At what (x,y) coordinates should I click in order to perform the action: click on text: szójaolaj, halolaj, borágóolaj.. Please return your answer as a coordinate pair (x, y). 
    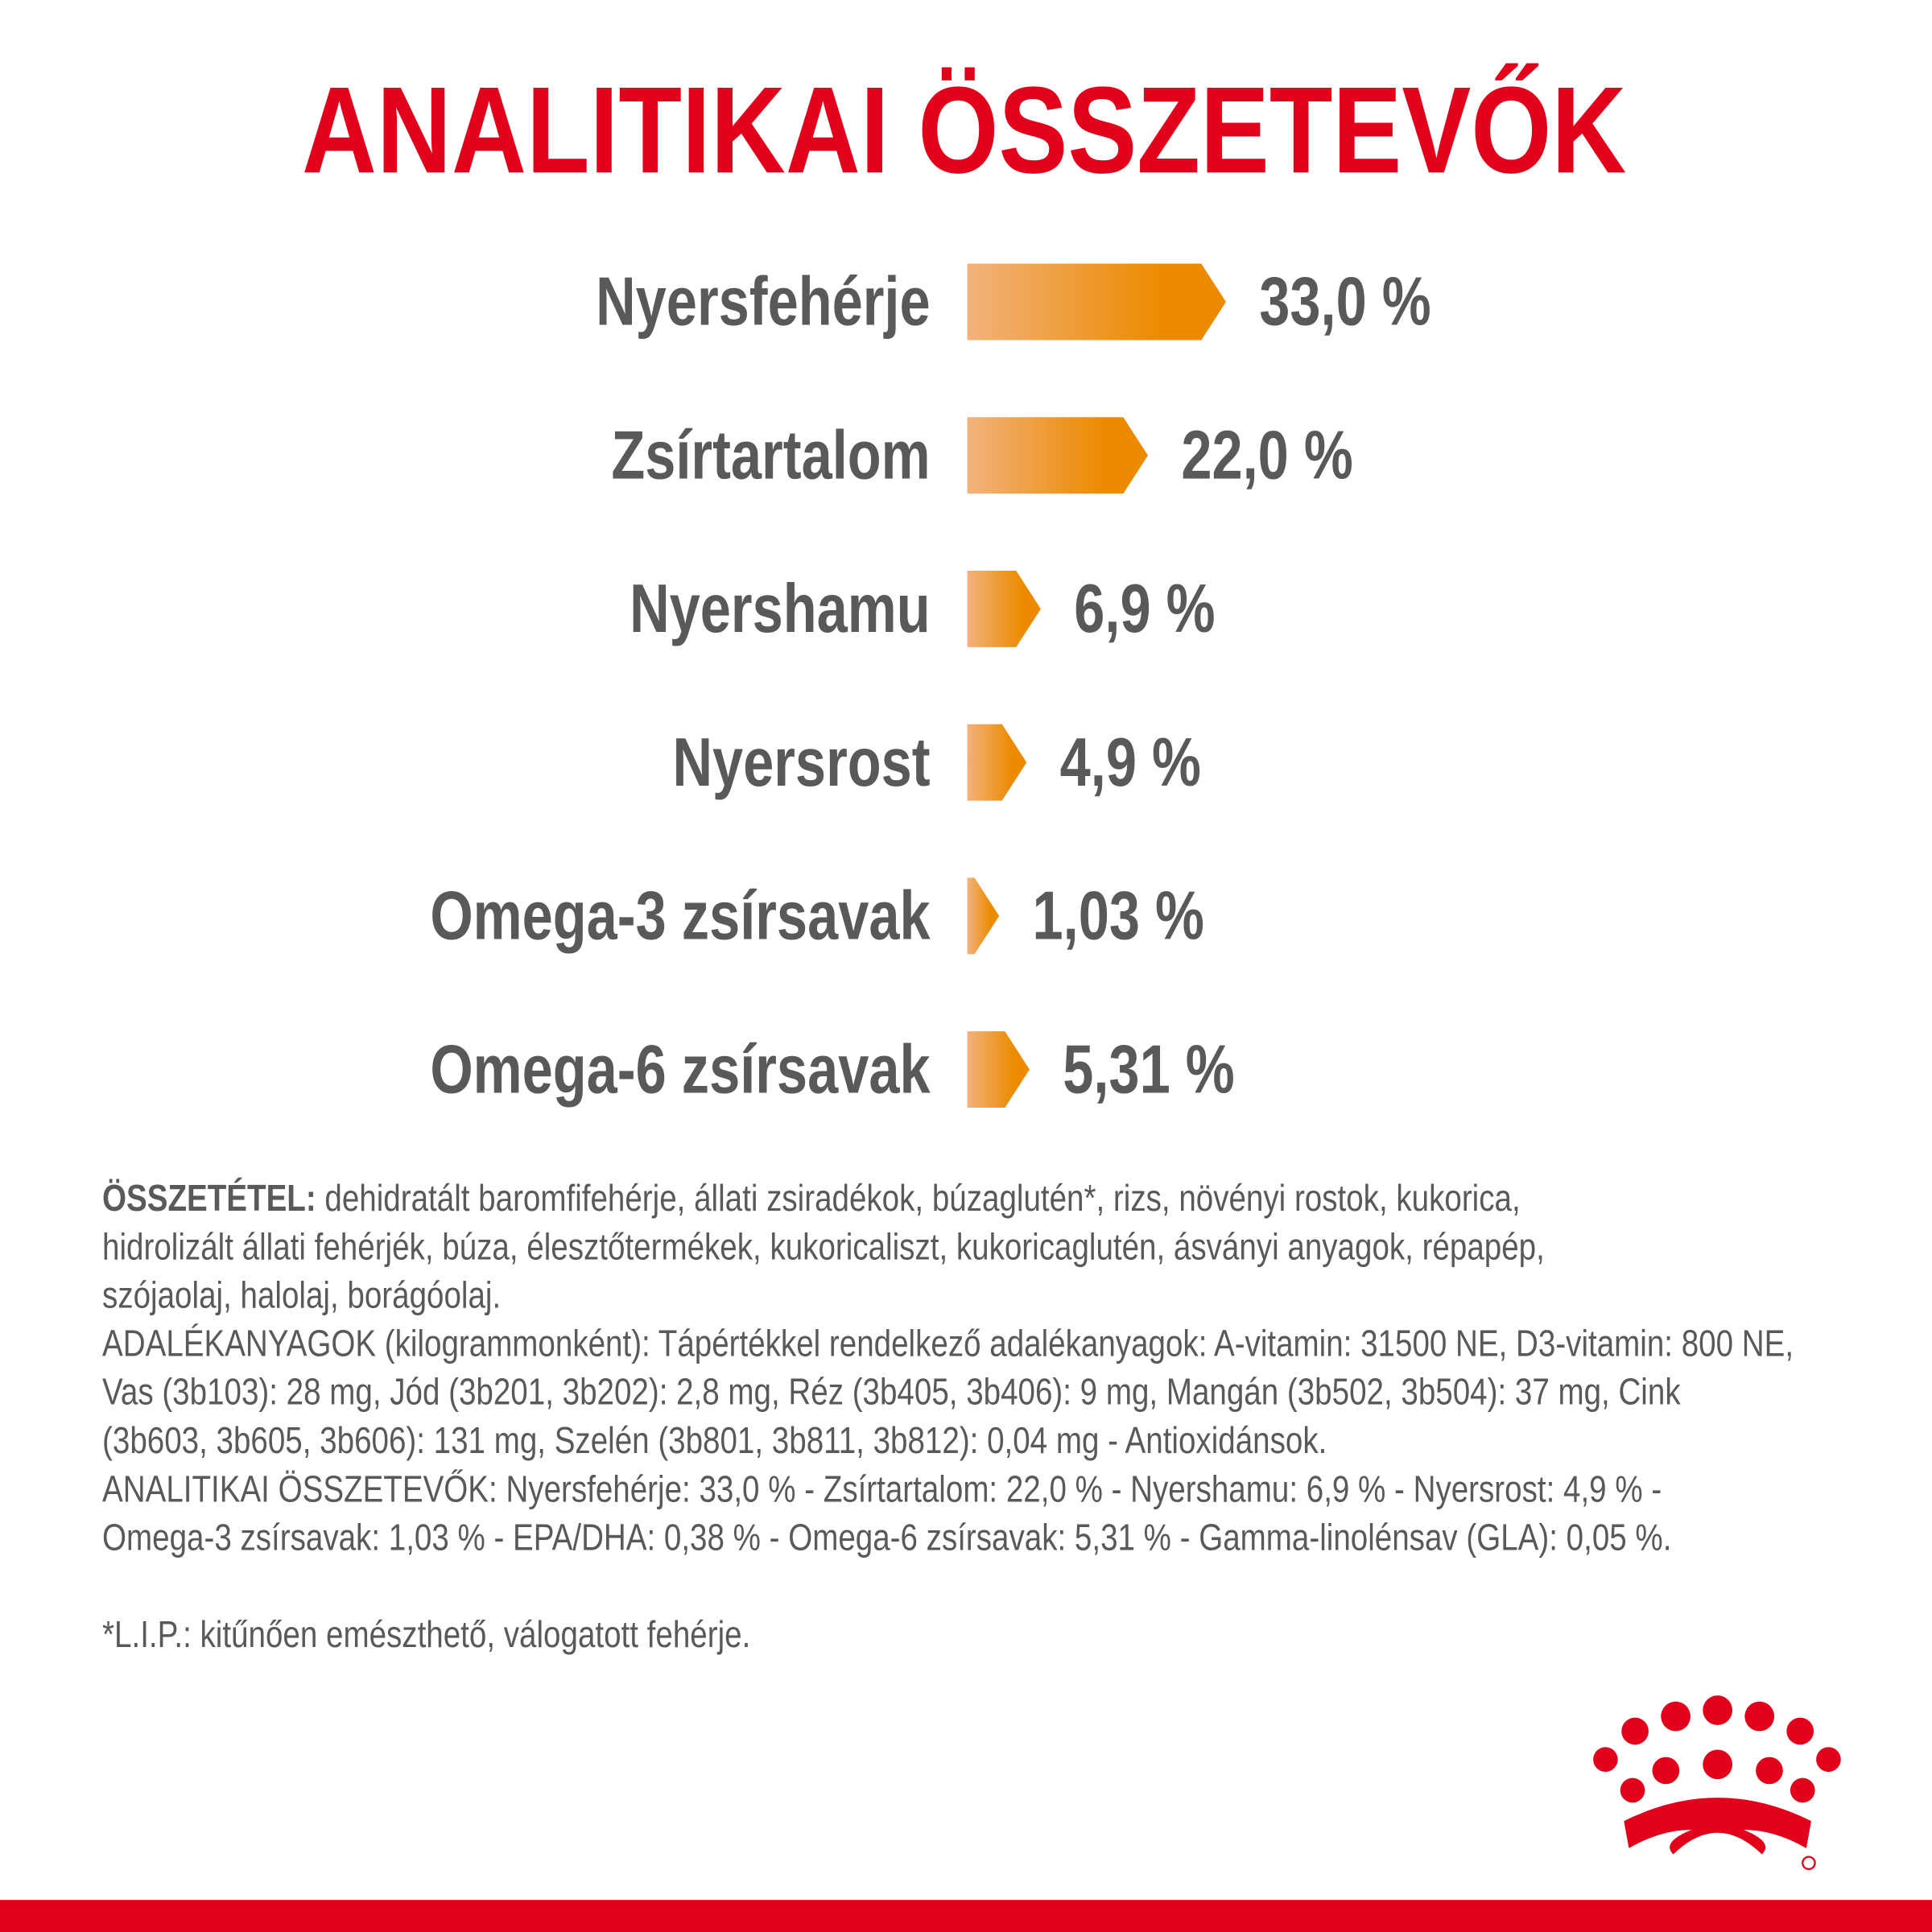
    Looking at the image, I should click on (301, 1294).